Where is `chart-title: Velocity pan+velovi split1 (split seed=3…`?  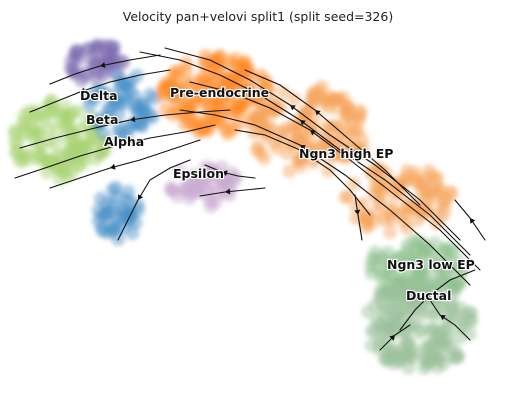
chart-title: Velocity pan+velovi split1 (split seed=3… is located at coordinates (258, 16).